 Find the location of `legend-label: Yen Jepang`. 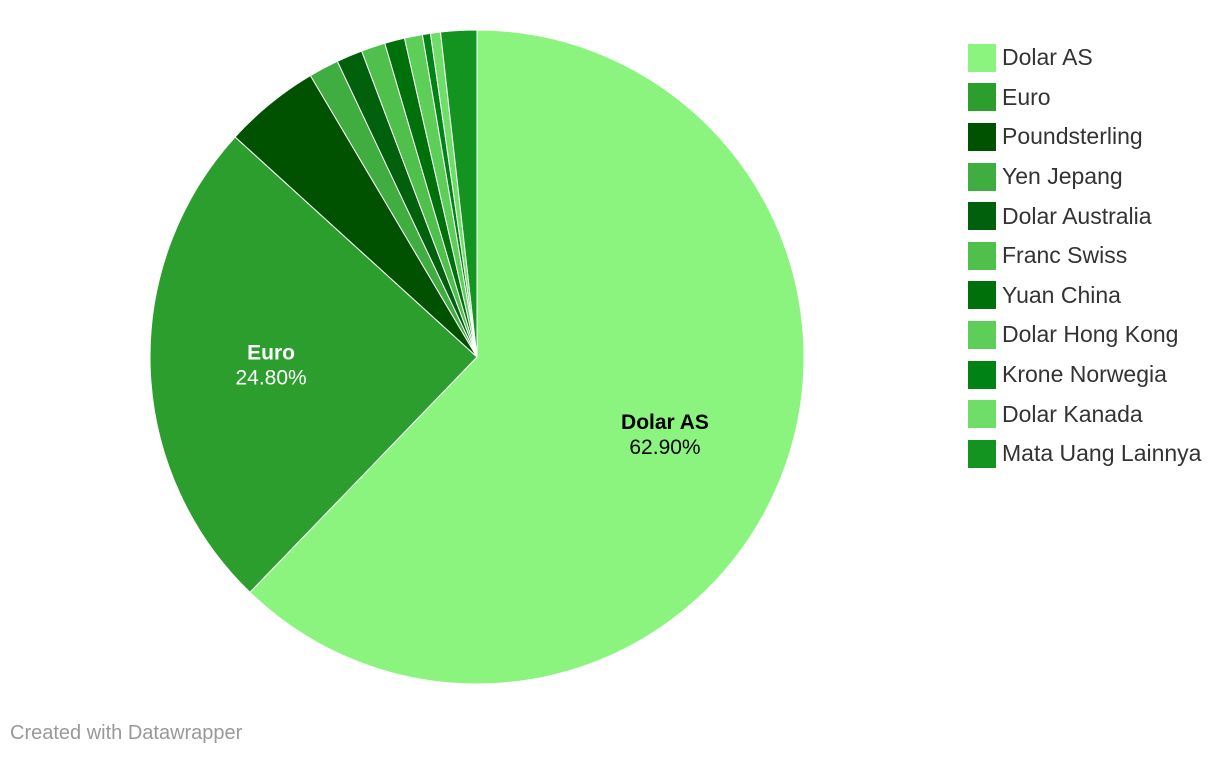

legend-label: Yen Jepang is located at coordinates (1062, 176).